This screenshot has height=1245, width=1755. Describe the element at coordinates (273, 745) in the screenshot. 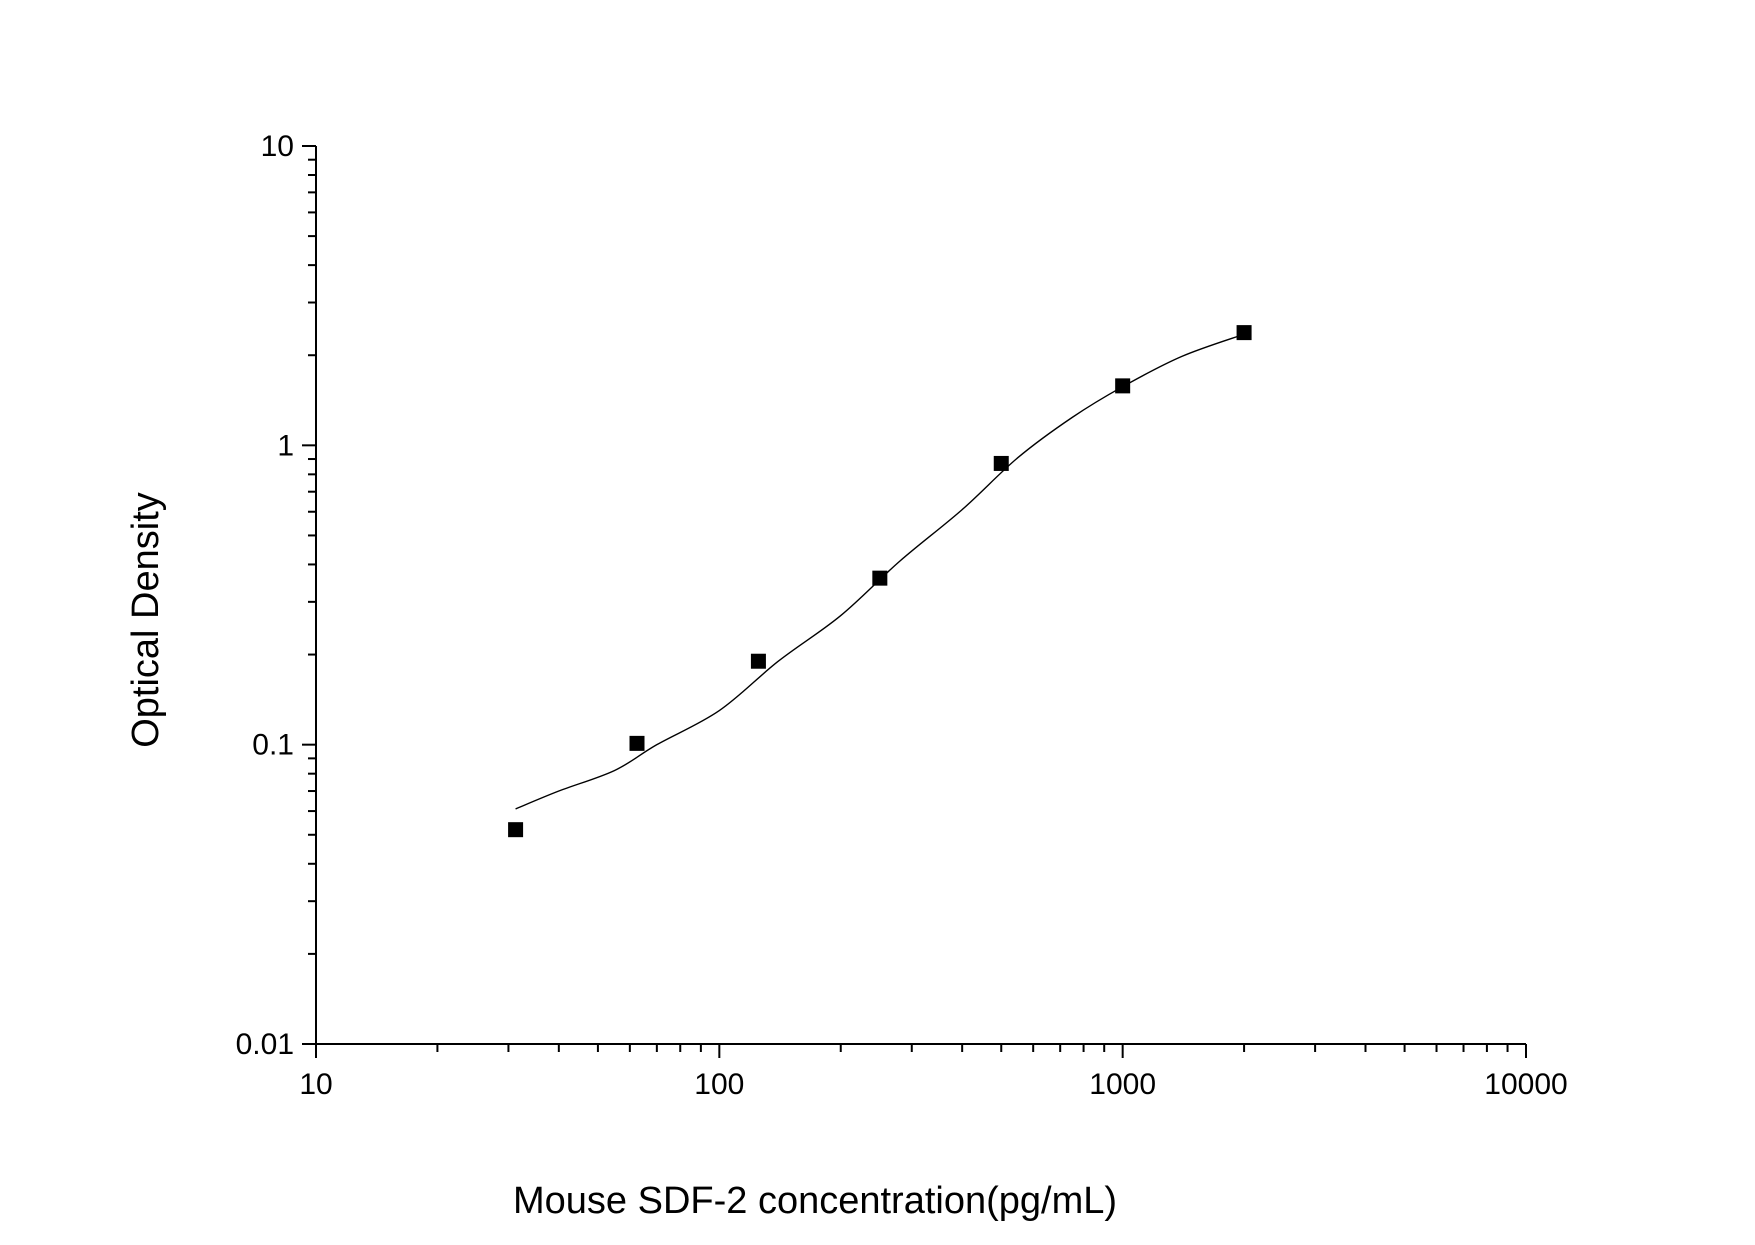

I see `y-tick-label: 0.1` at that location.